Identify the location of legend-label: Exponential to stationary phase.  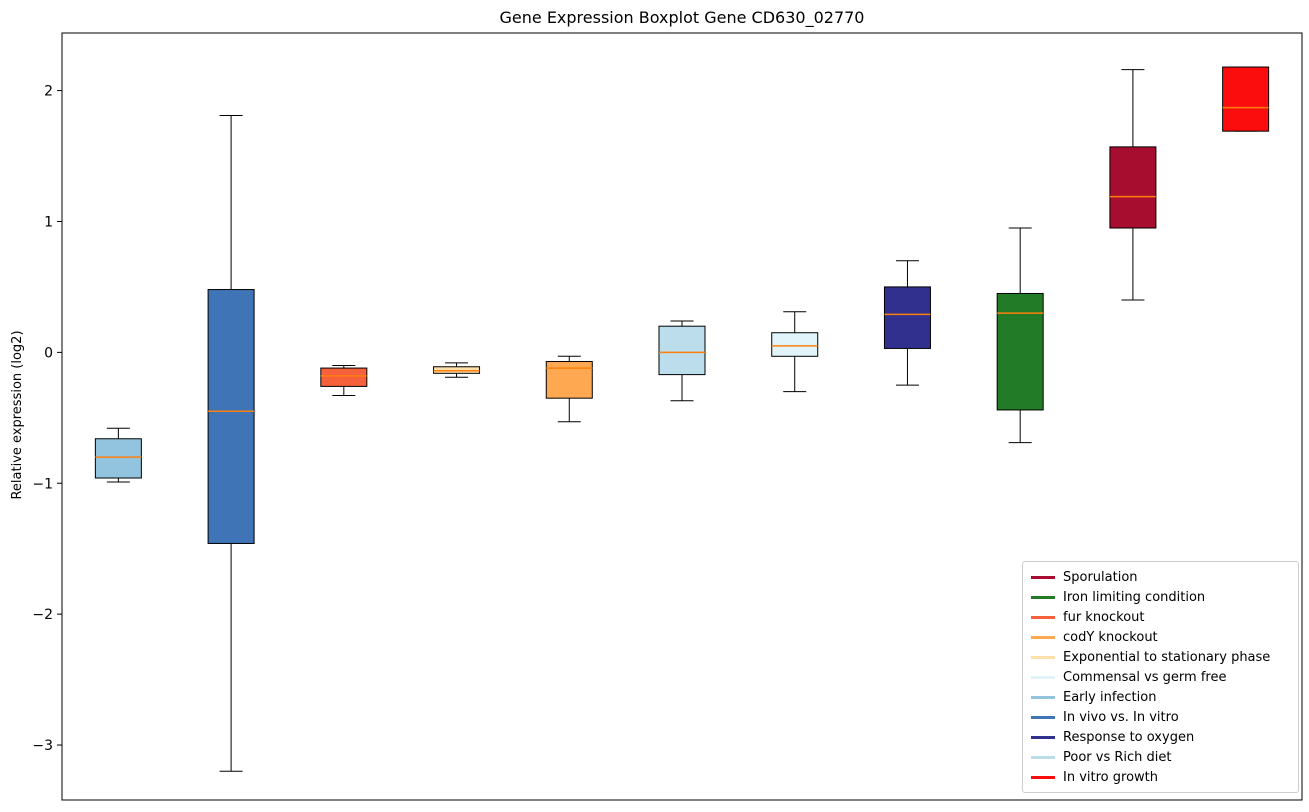
(1167, 657).